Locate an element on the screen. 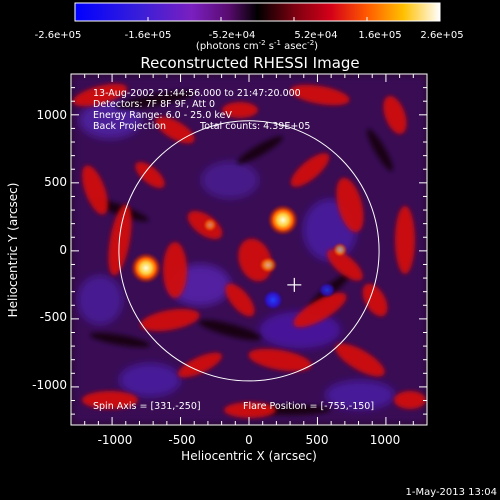 The width and height of the screenshot is (500, 500). y-tick-label: 0 is located at coordinates (63, 250).